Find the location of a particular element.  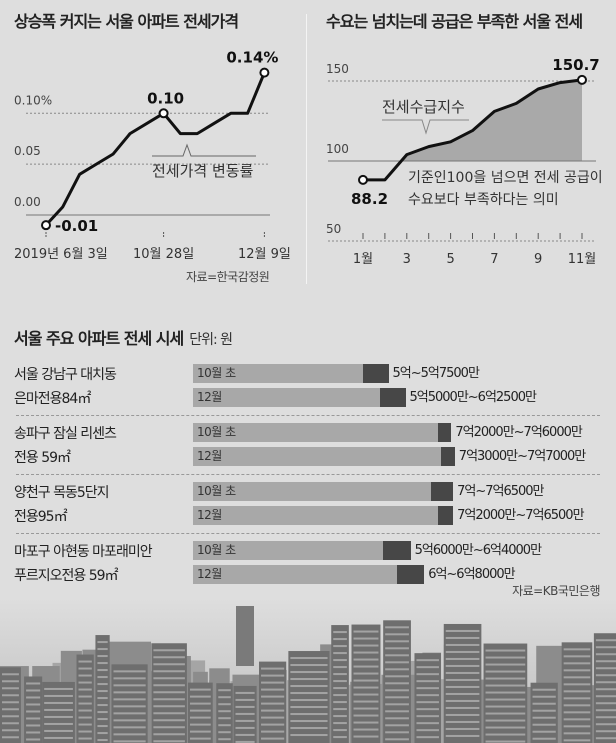

chart2-y-tick-label: 100 is located at coordinates (337, 149).